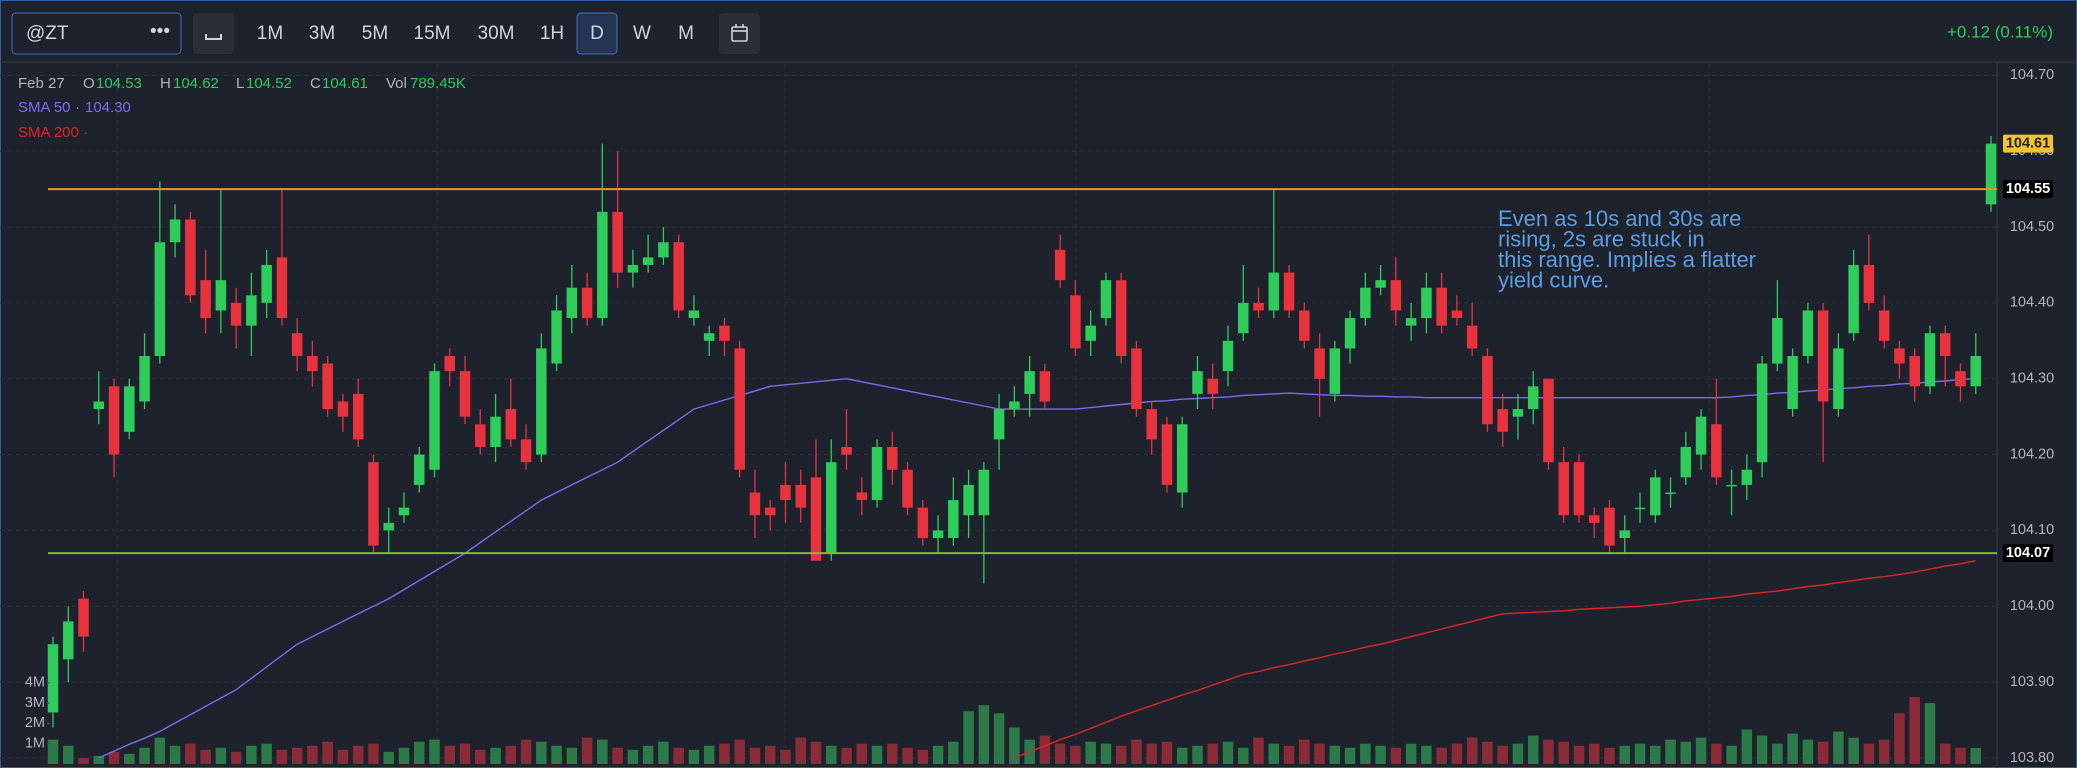  Describe the element at coordinates (196, 83) in the screenshot. I see `ohlc-header: 104.62` at that location.